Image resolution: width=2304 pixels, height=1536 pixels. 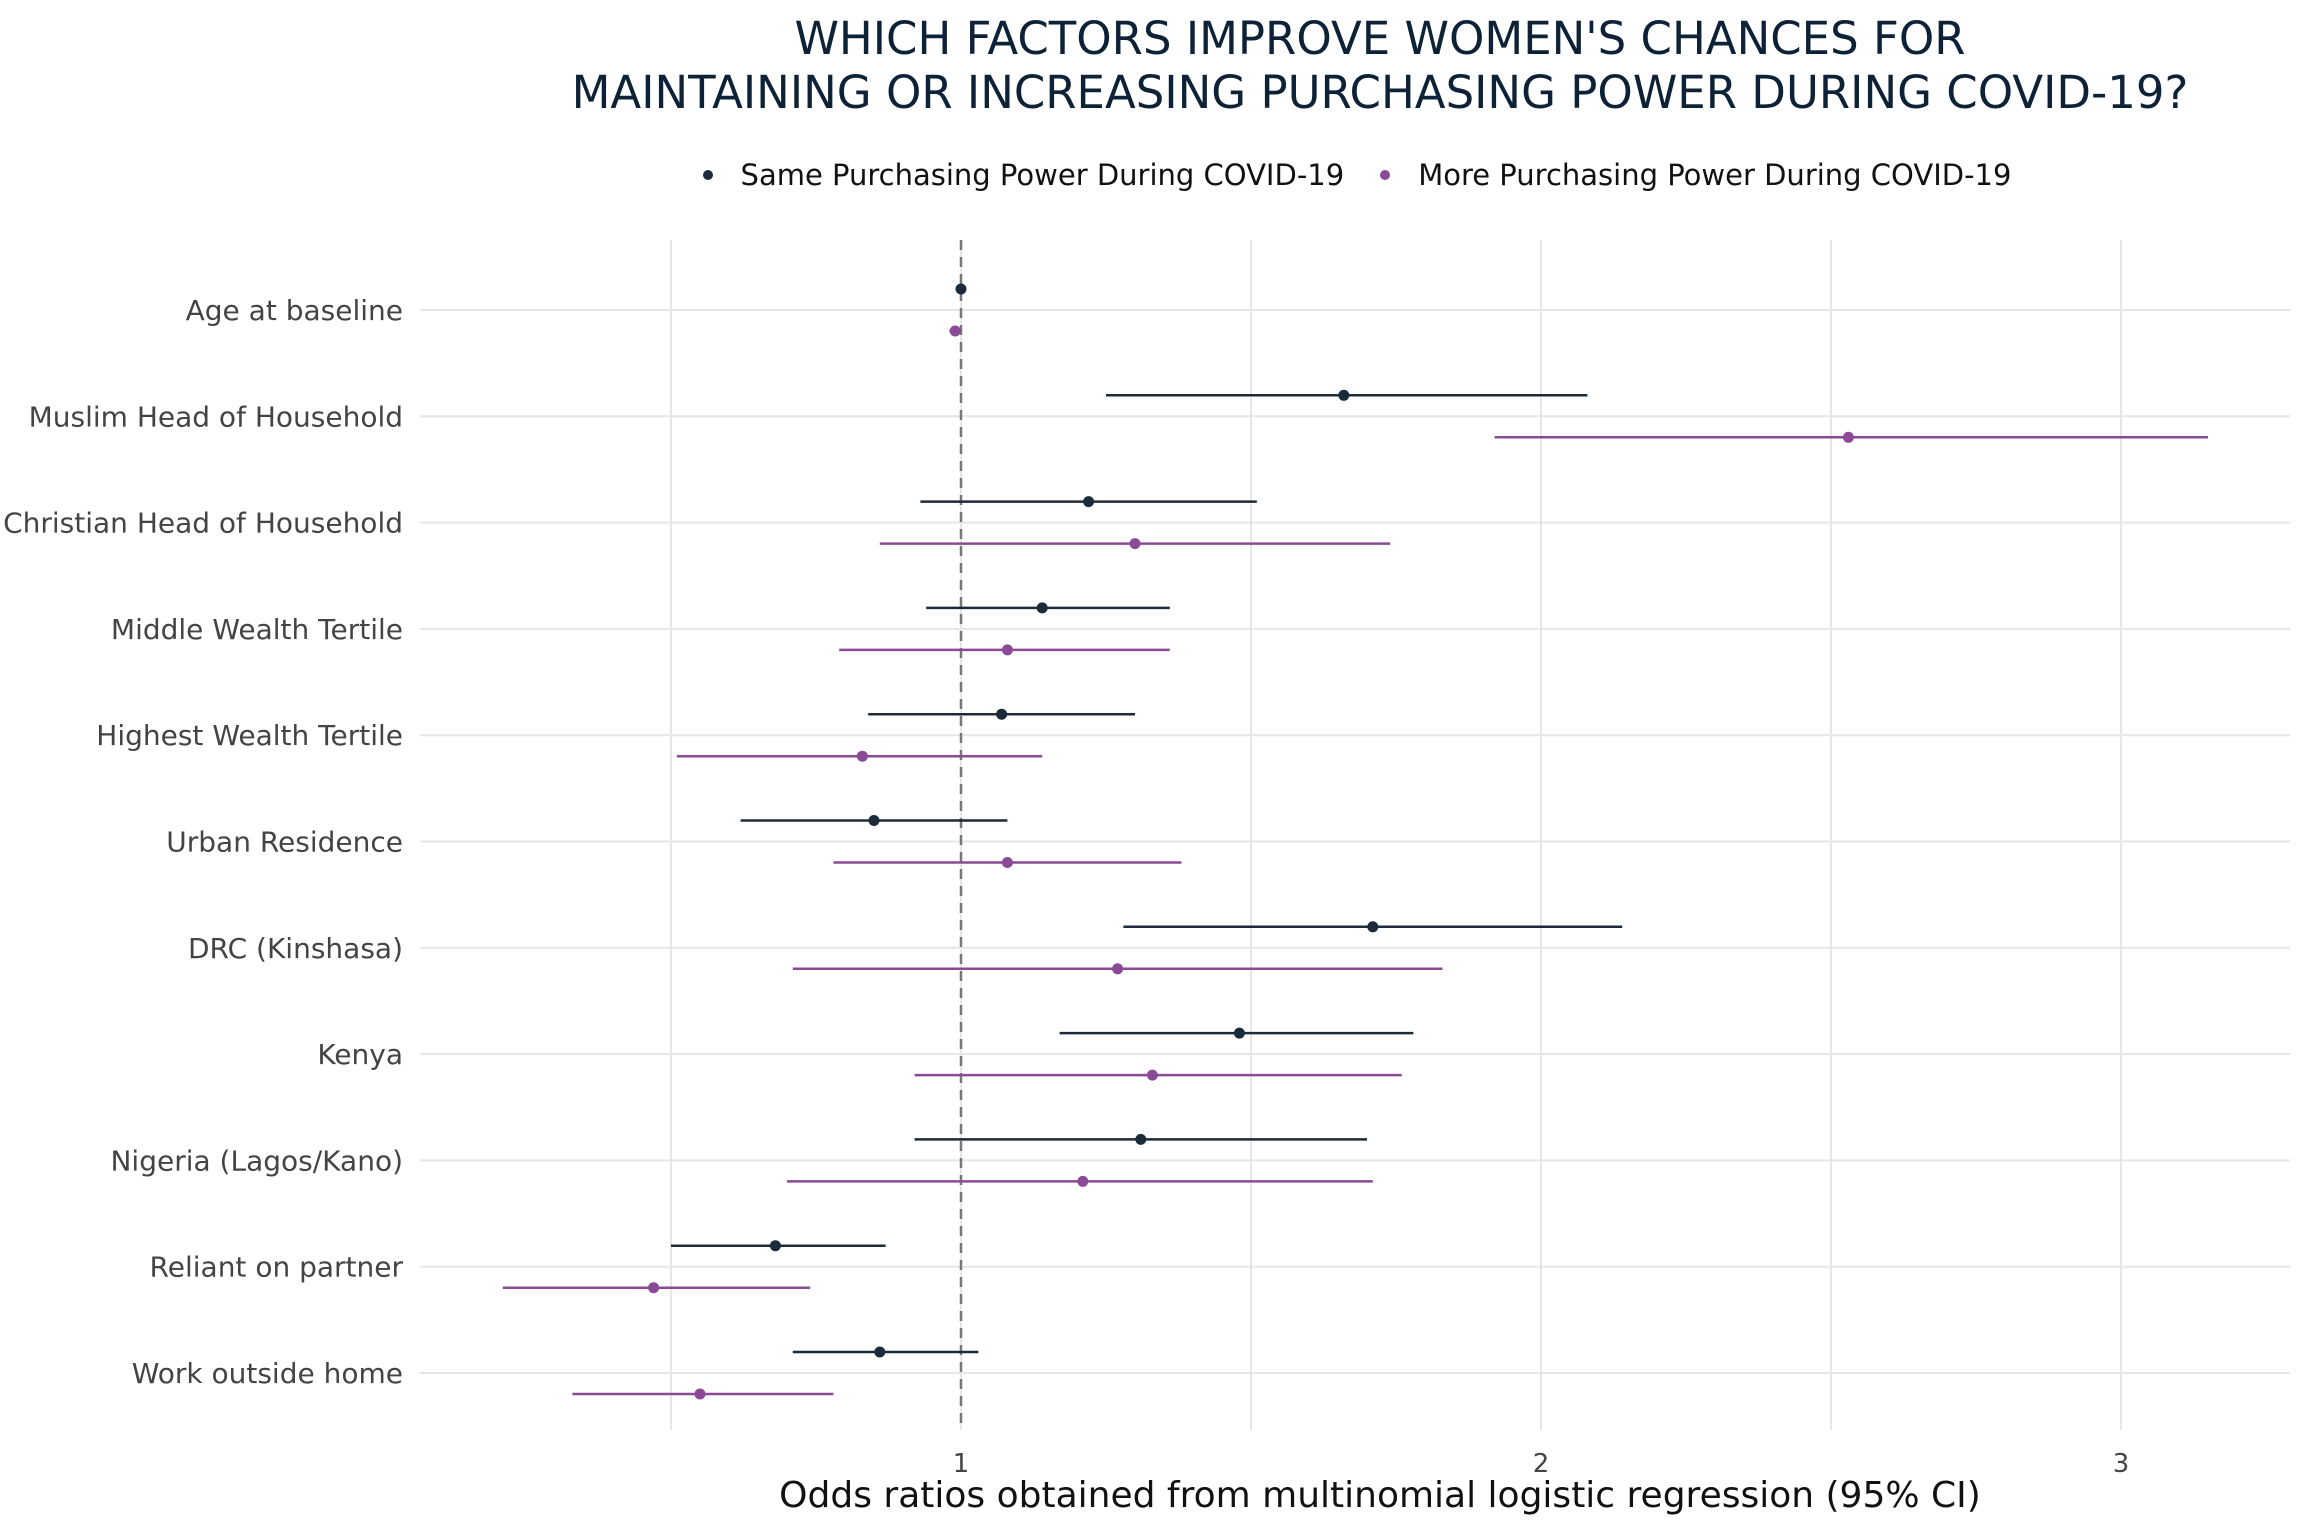 I want to click on legend-label-more: More Purchasing Power During COVID-19, so click(x=1715, y=175).